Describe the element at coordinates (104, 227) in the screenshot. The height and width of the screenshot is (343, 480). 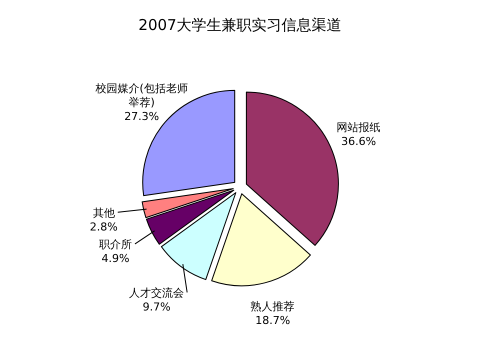
I see `data-label: 2.8%` at that location.